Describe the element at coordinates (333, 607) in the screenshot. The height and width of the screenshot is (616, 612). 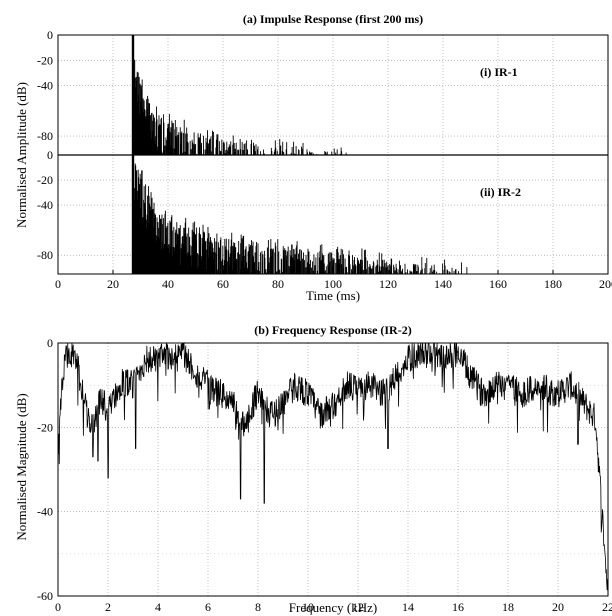
I see `frequency-response-xlabel: Frequency (kHz)` at that location.